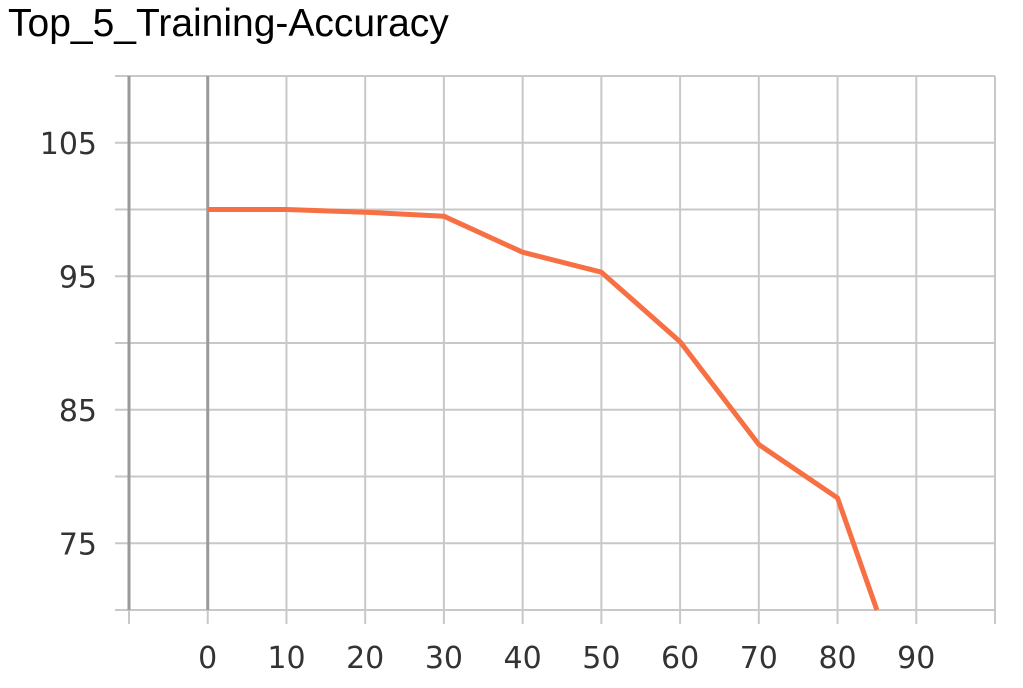  What do you see at coordinates (916, 658) in the screenshot?
I see `x-tick-label: 90` at bounding box center [916, 658].